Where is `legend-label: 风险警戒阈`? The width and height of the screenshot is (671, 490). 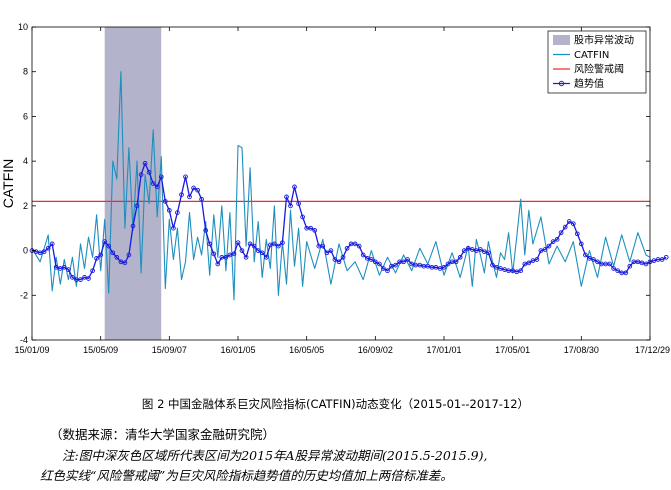 legend-label: 风险警戒阈 is located at coordinates (599, 69).